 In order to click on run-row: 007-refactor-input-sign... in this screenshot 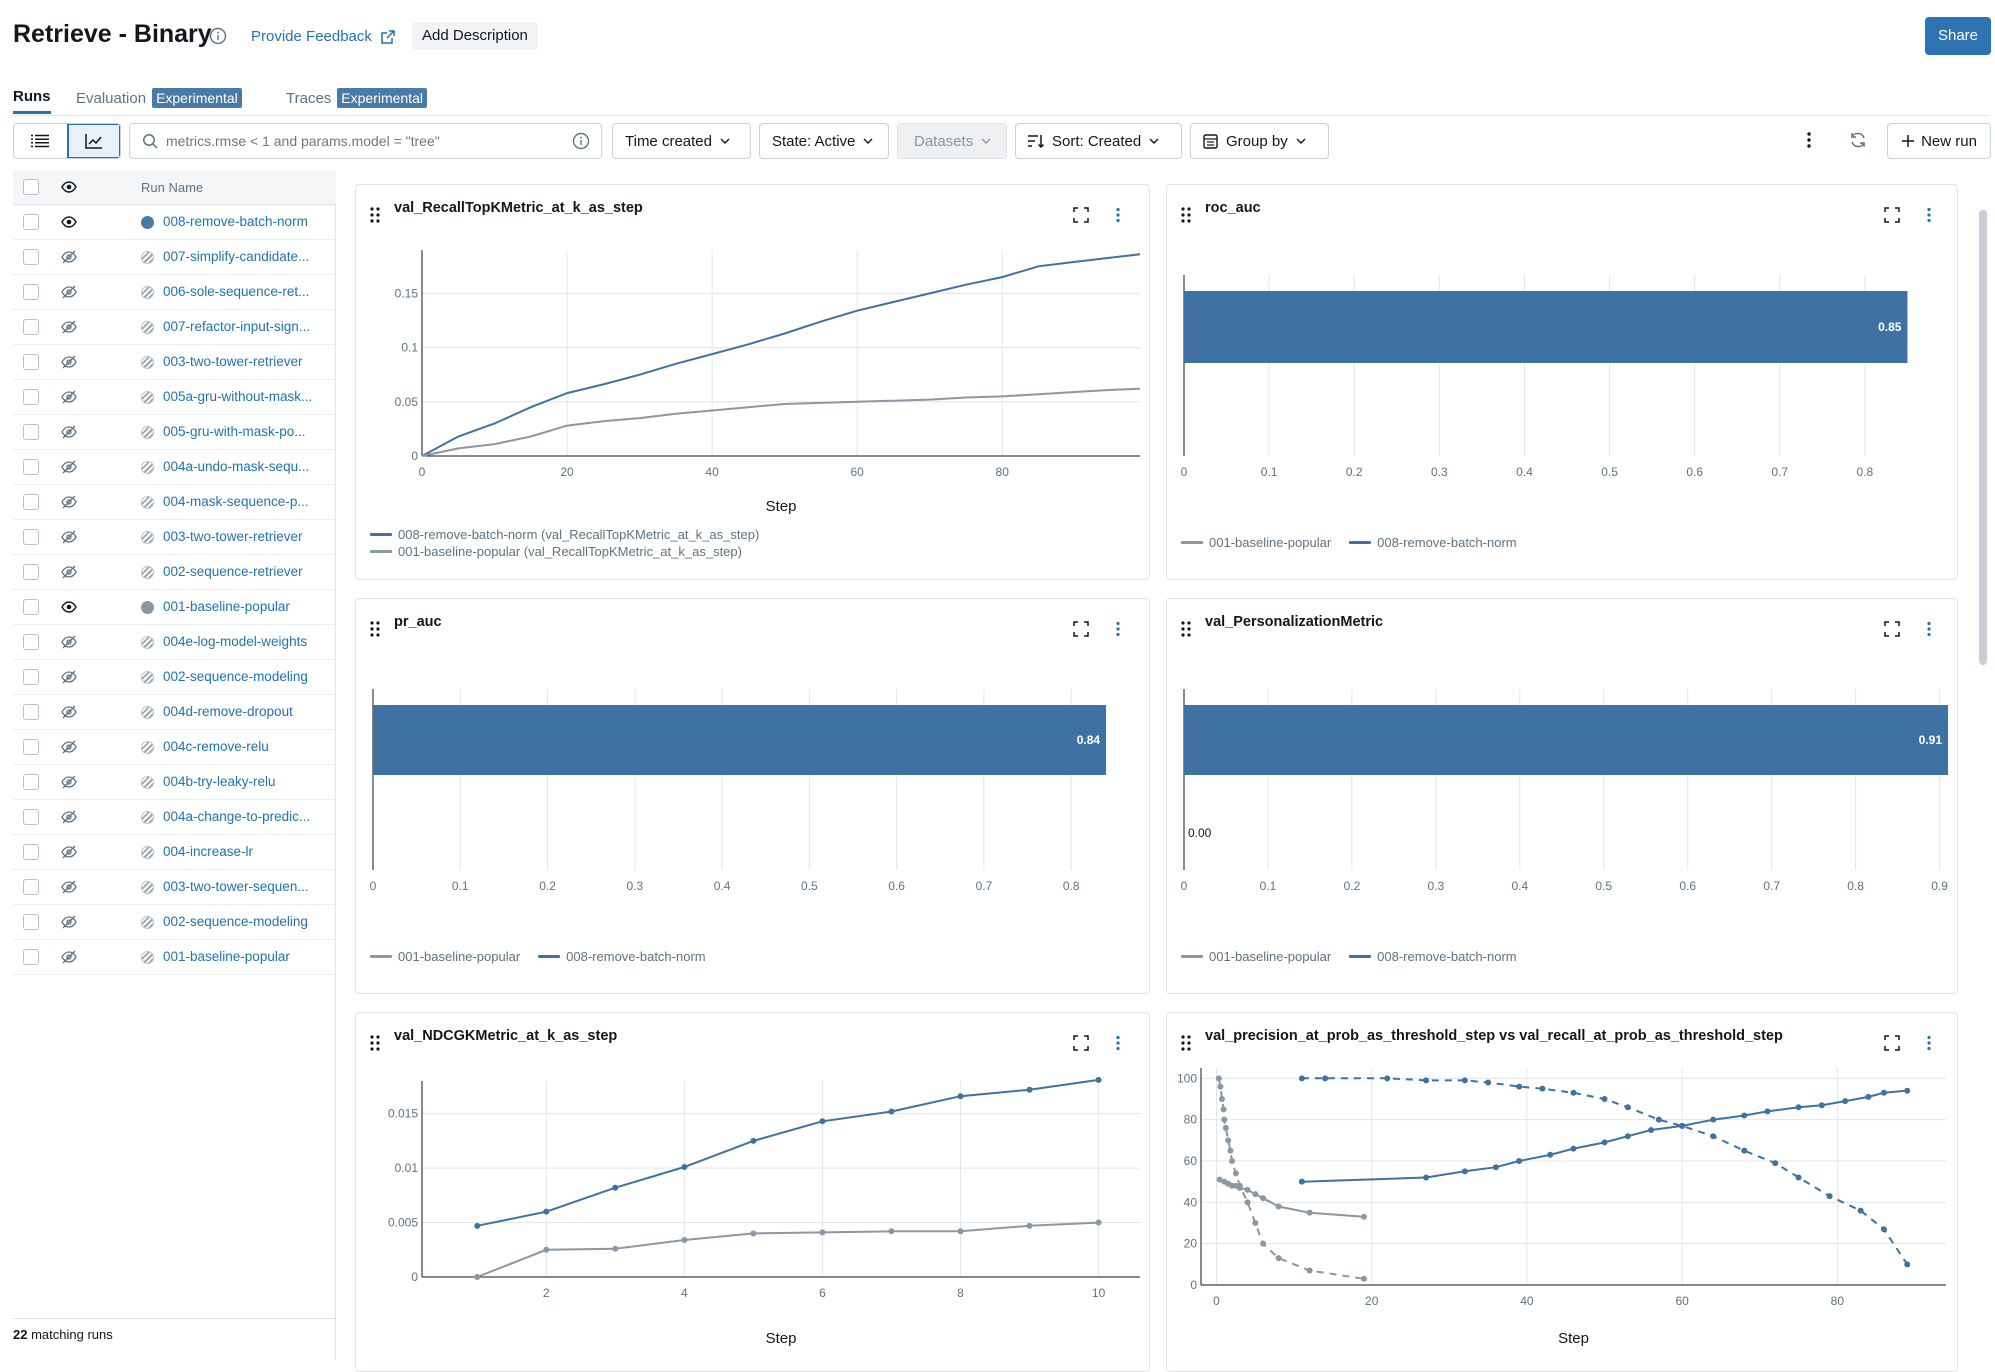, I will do `click(174, 327)`.